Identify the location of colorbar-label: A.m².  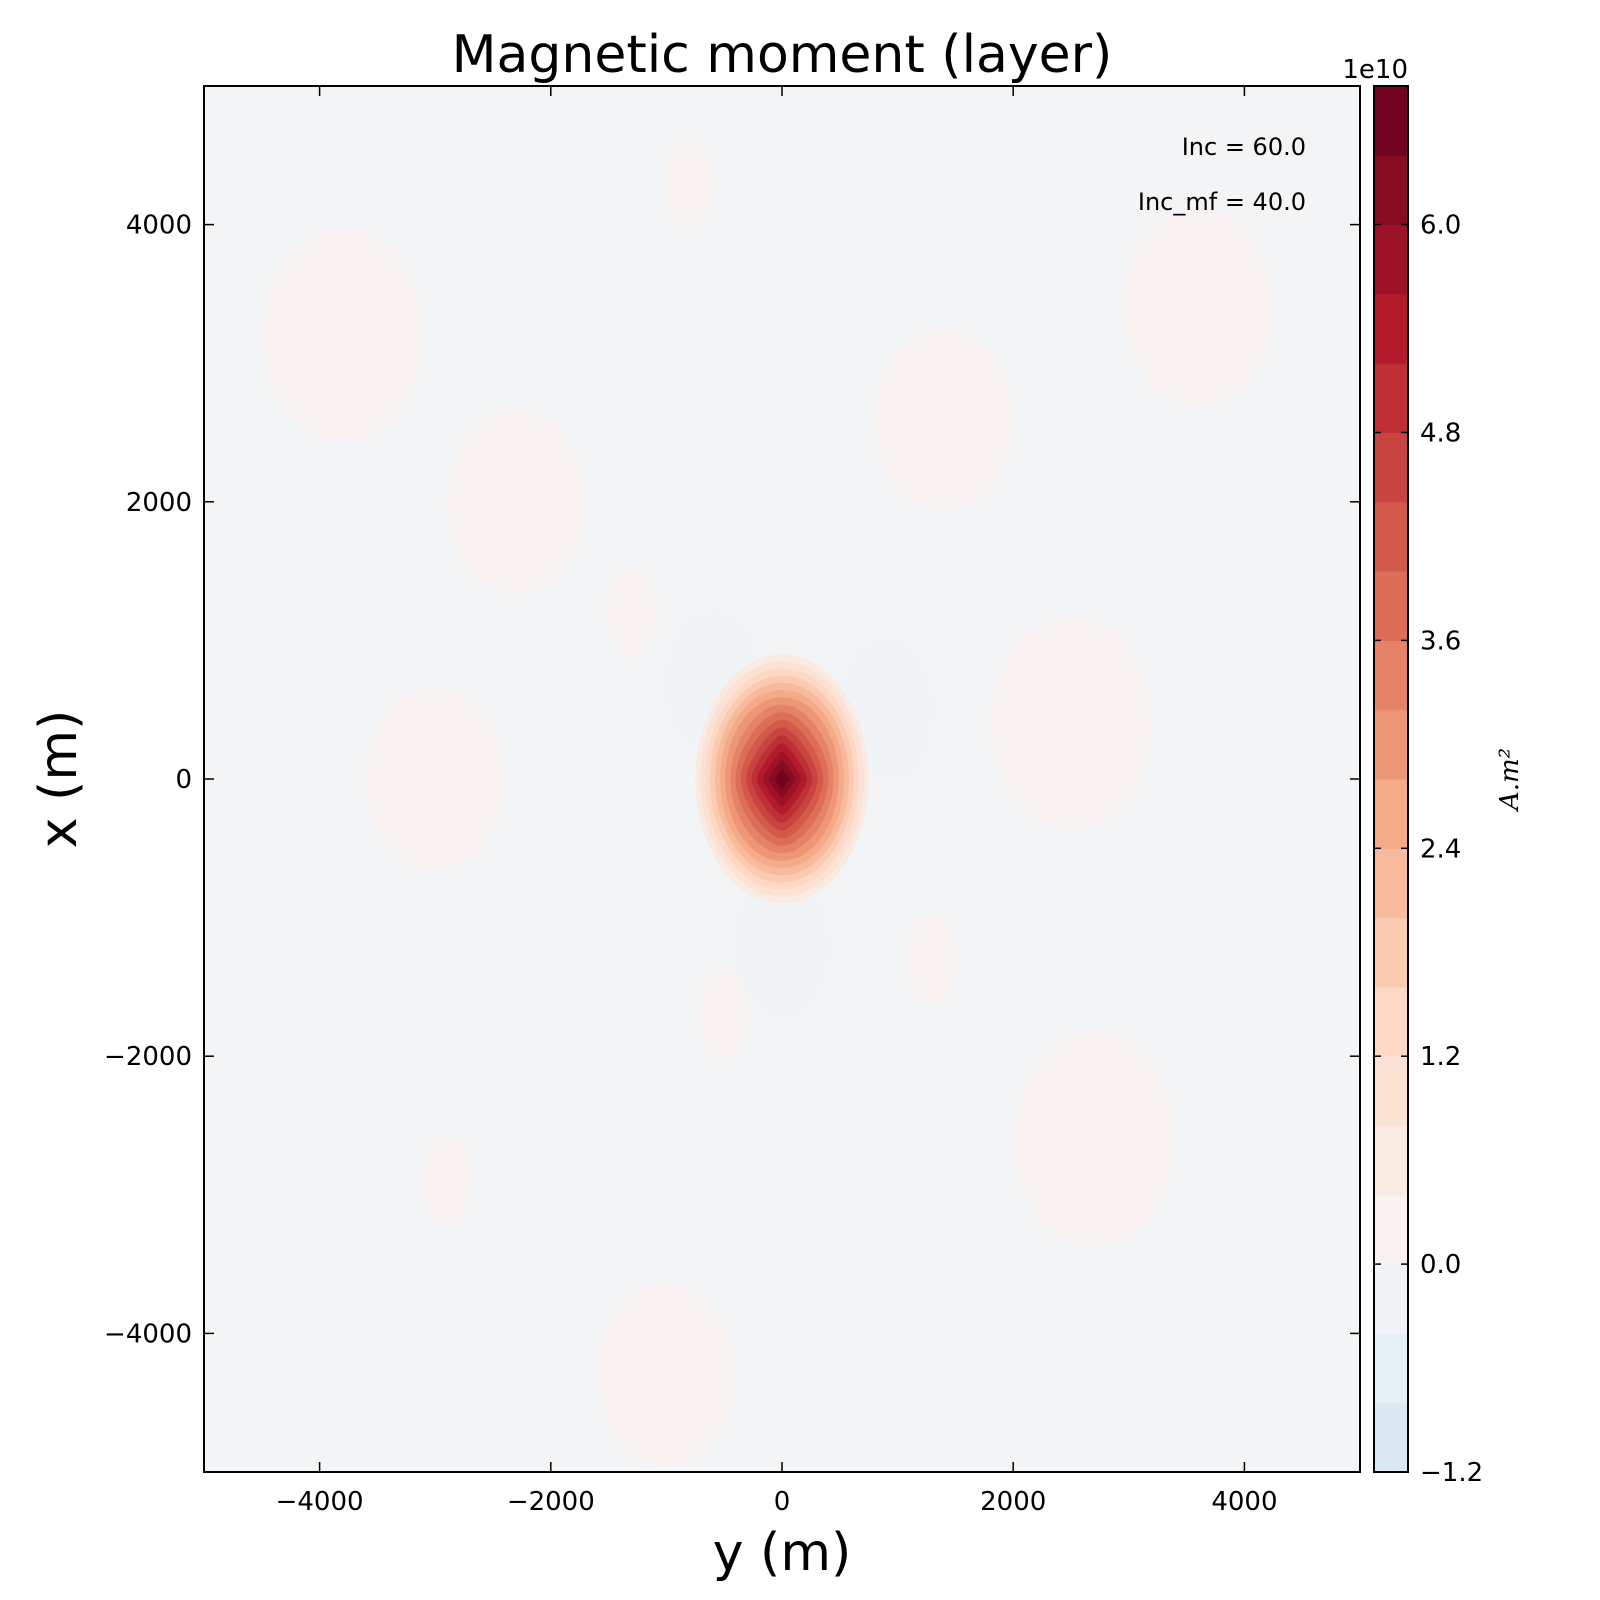
(1510, 780).